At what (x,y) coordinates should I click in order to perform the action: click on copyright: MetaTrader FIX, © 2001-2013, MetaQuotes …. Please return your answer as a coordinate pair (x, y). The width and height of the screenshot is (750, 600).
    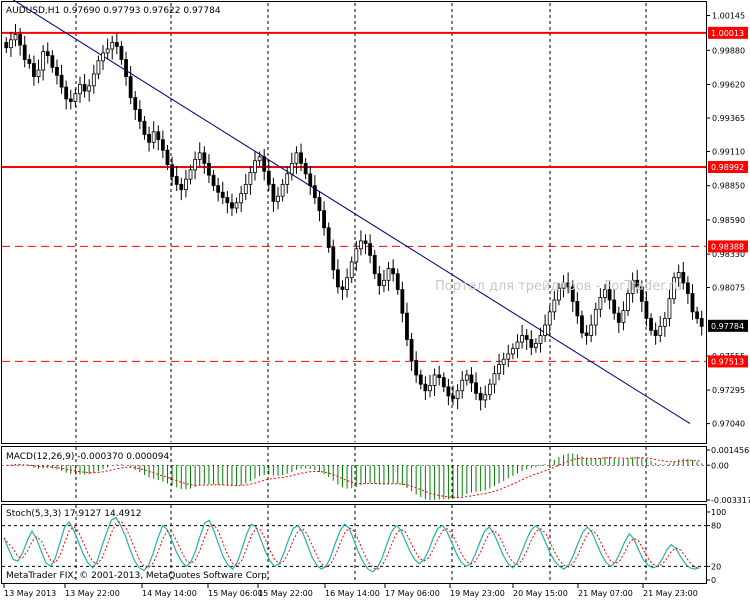
    Looking at the image, I should click on (138, 576).